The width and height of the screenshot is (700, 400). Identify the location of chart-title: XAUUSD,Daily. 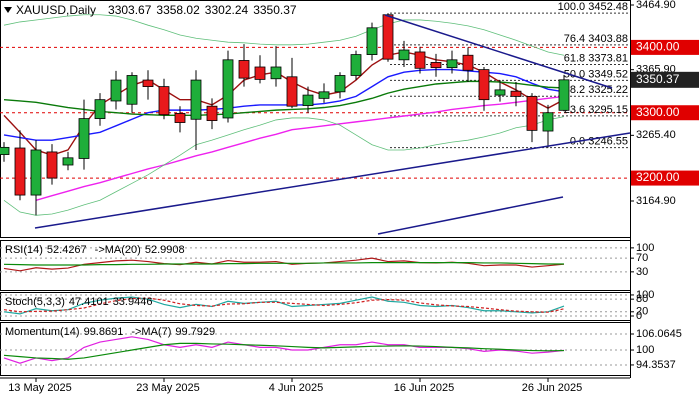
(56, 10).